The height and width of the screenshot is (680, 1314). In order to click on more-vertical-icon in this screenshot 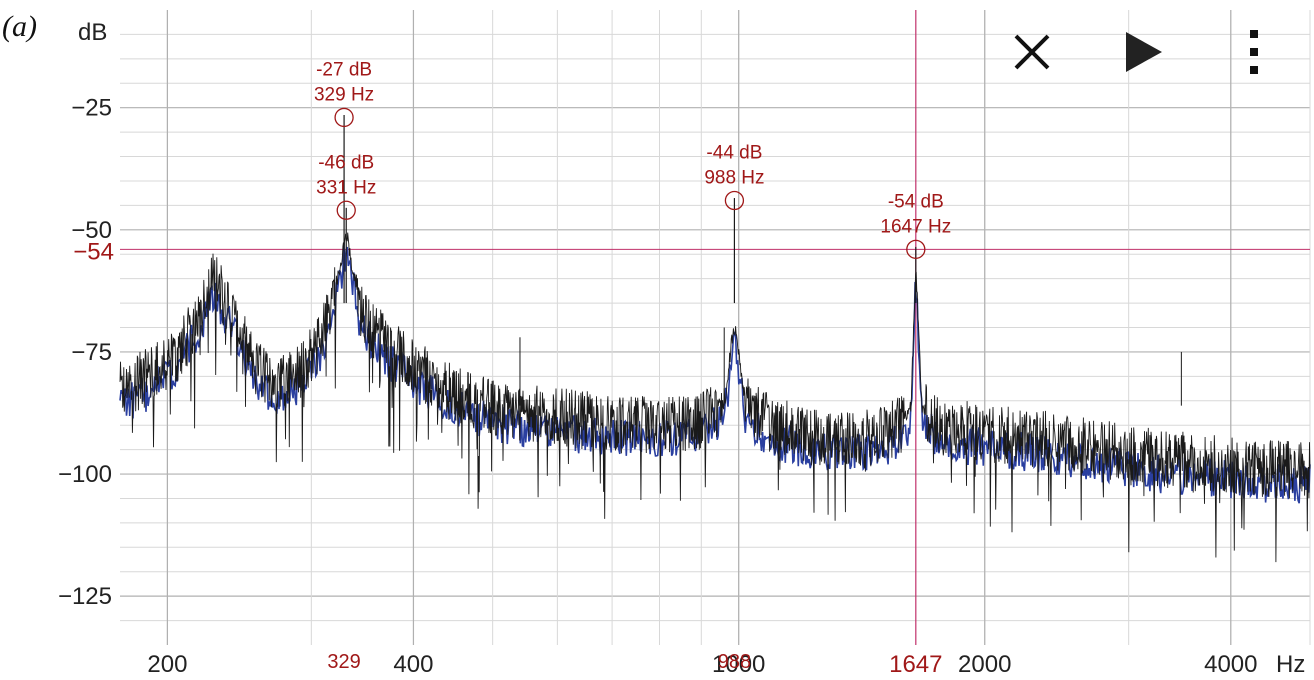, I will do `click(1254, 52)`.